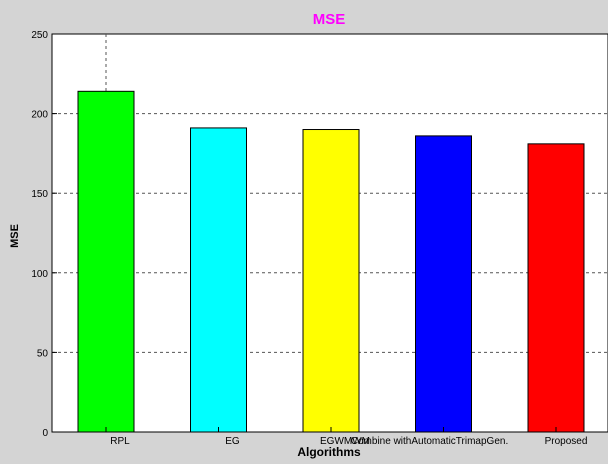 This screenshot has height=464, width=608. I want to click on y-axis-ticks: 0 50 100 150 200 250, so click(44, 234).